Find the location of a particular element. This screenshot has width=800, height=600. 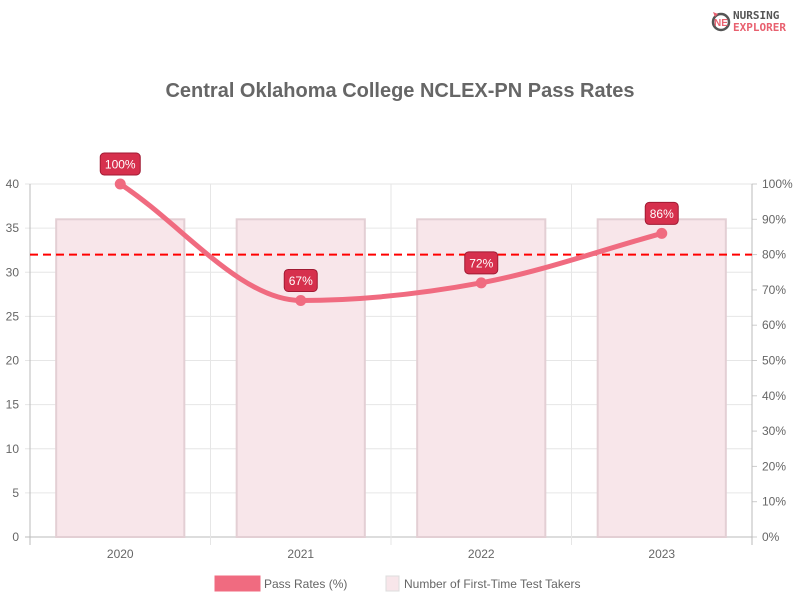

right-tick-label: 80% is located at coordinates (774, 255).